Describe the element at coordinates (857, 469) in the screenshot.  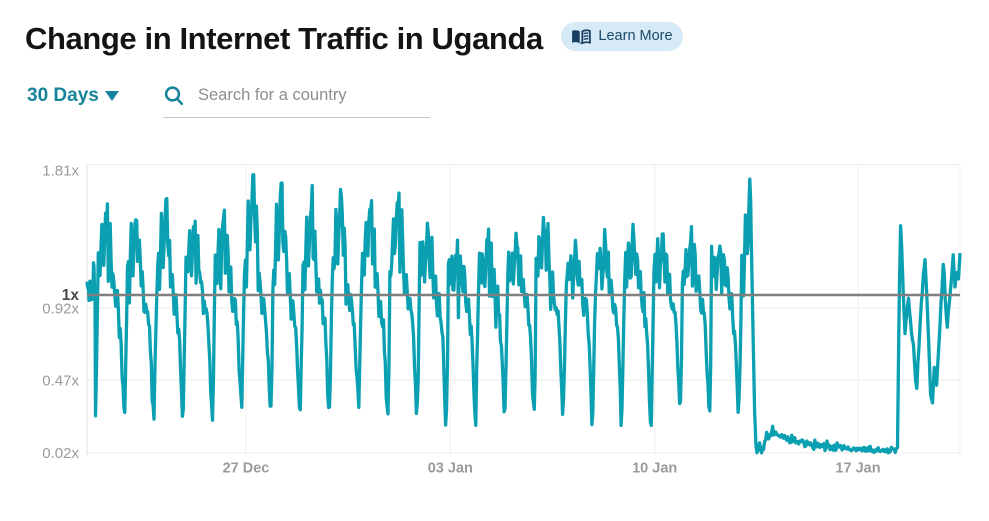
I see `svg-text: 17 Jan` at that location.